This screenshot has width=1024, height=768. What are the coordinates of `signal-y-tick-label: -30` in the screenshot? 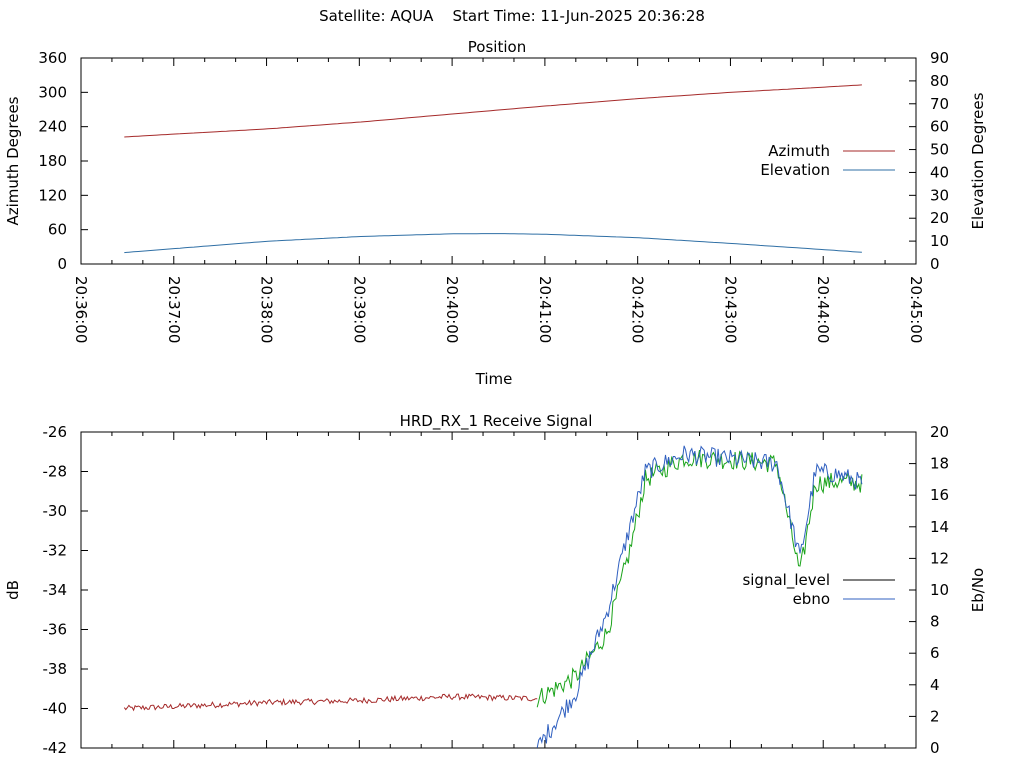 It's located at (55, 511).